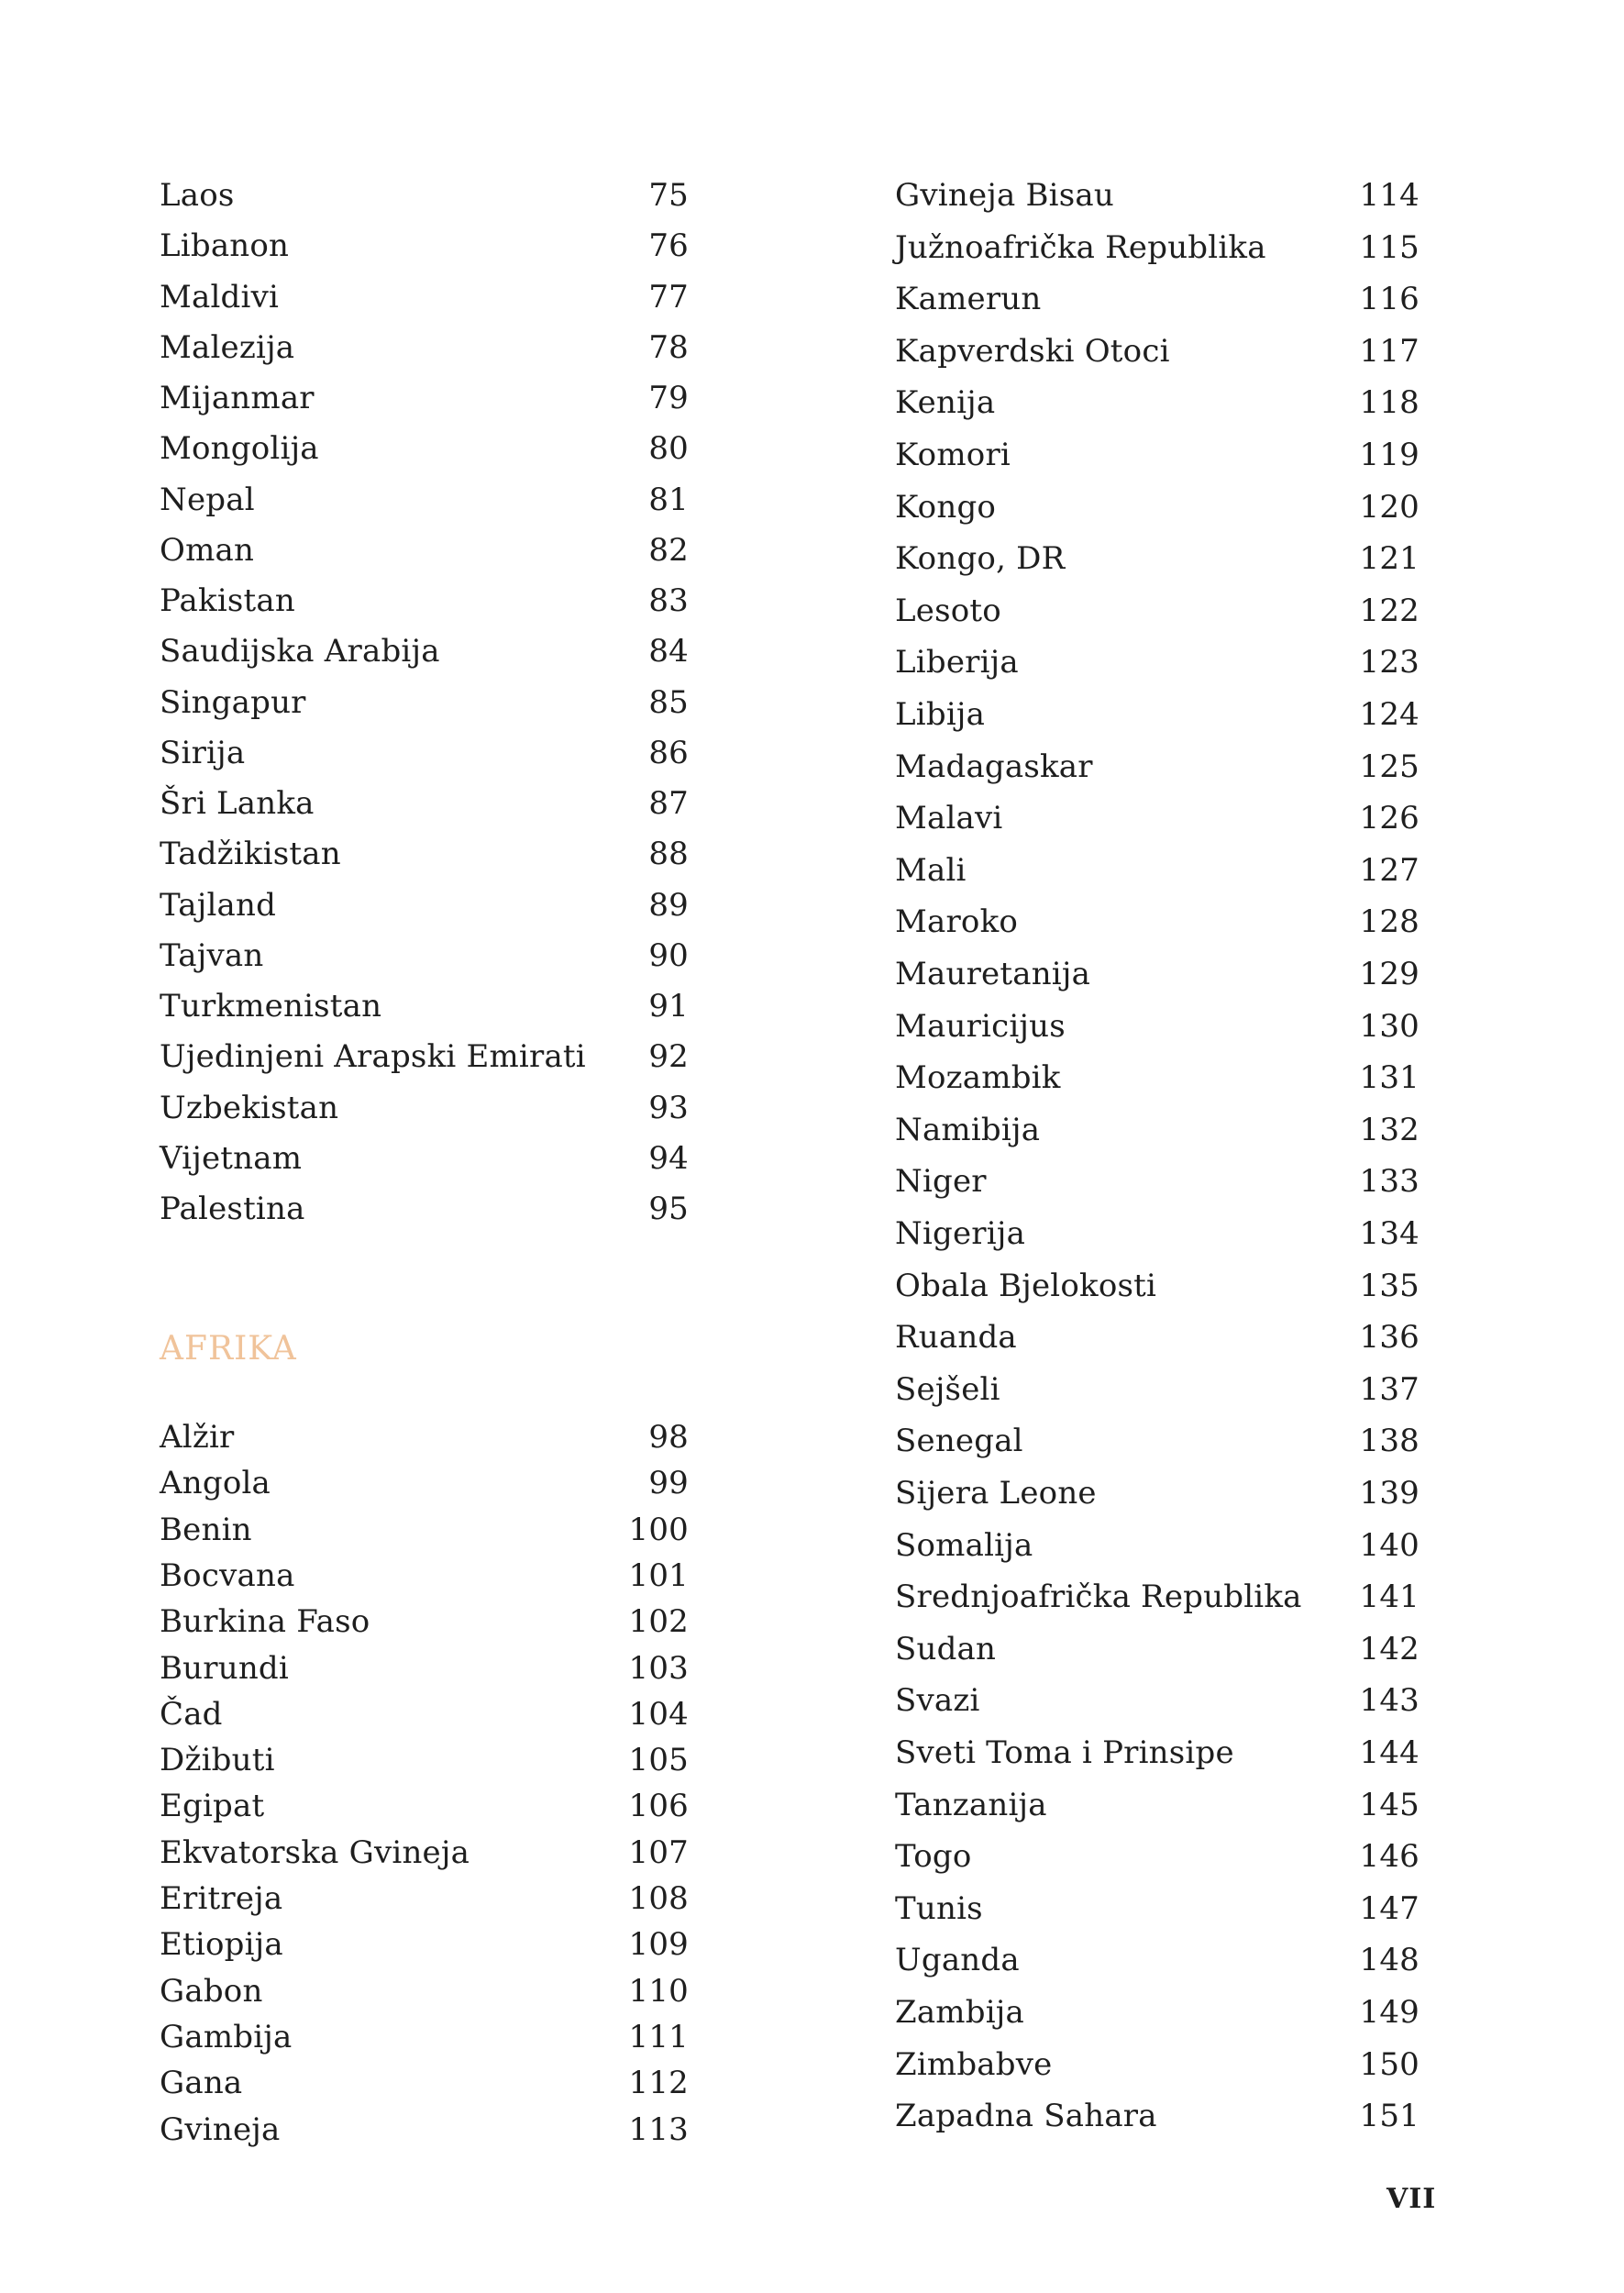  I want to click on toc-entry-name: Zambija, so click(959, 2012).